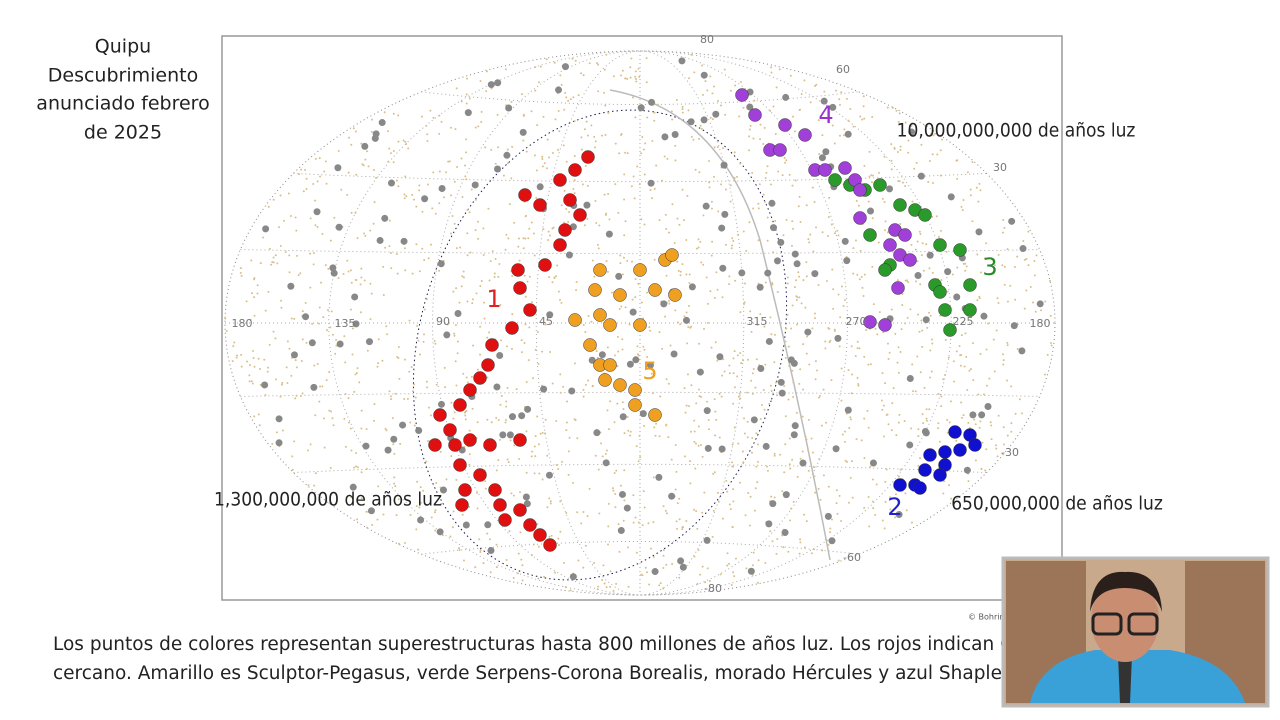  Describe the element at coordinates (843, 69) in the screenshot. I see `lat-label: 60` at that location.